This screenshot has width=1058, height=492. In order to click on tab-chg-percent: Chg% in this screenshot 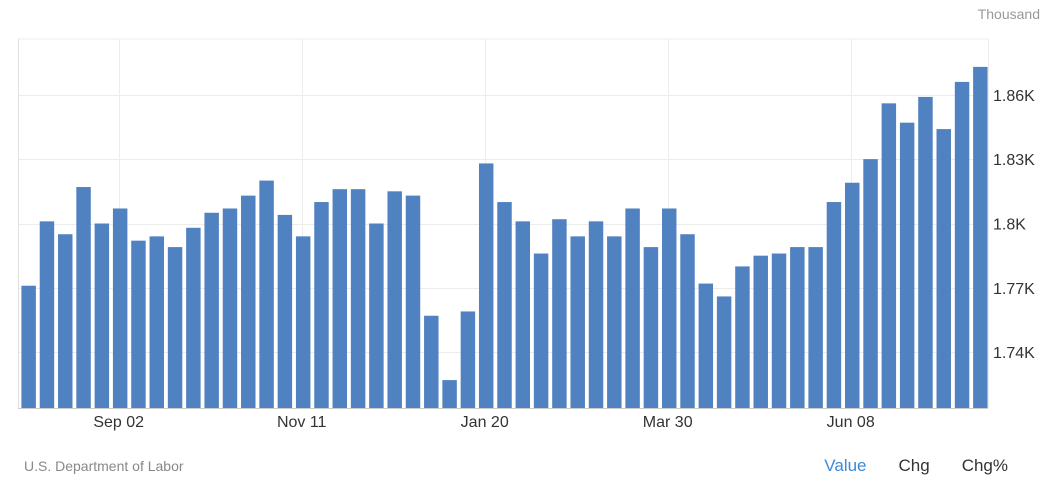, I will do `click(984, 465)`.